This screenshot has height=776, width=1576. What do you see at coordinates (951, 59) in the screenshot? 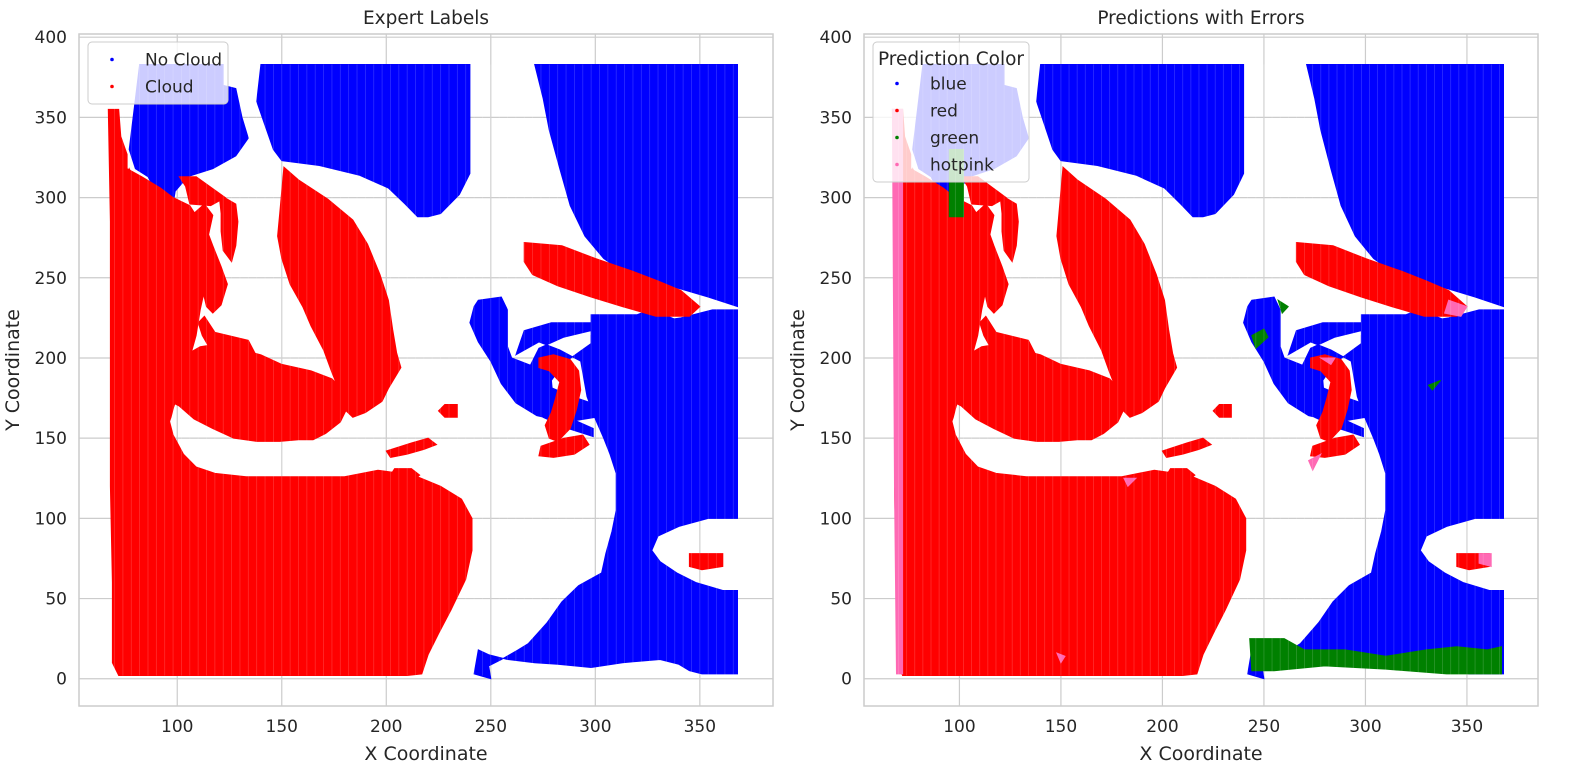
I see `legend-title: Prediction Color` at bounding box center [951, 59].